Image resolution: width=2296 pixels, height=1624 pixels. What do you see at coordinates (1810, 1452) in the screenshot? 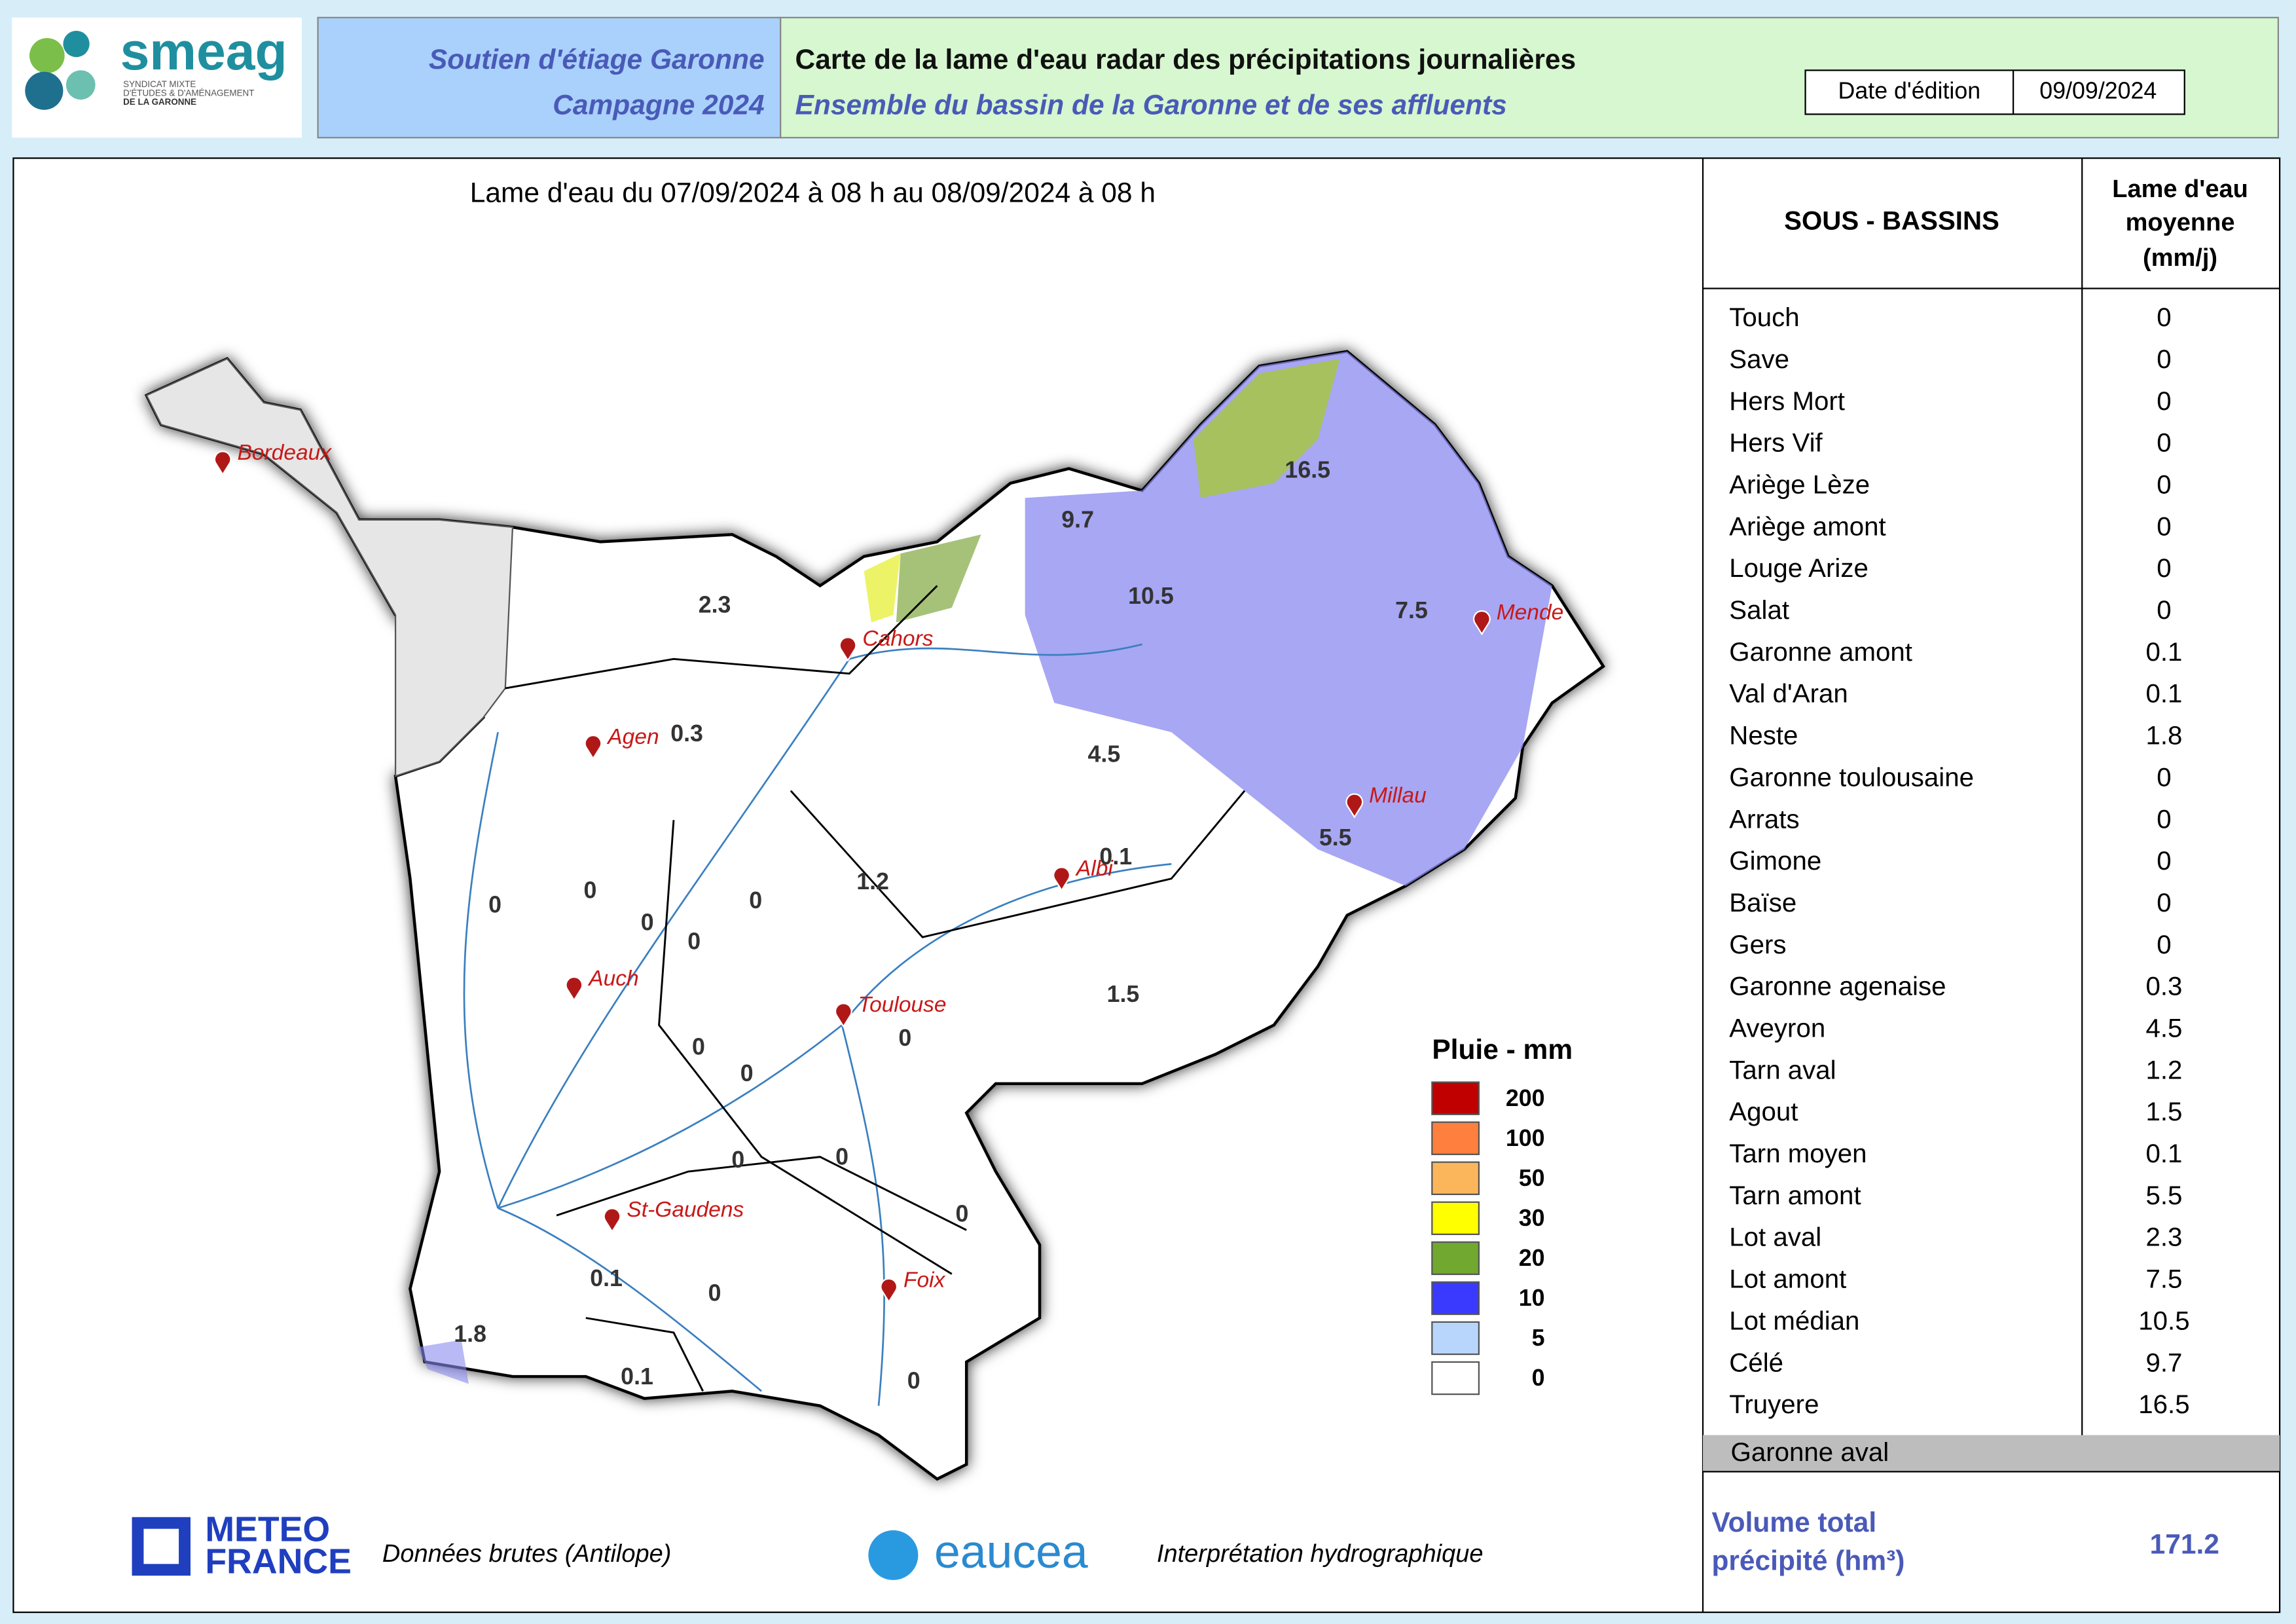
I see `last-row: Garonne aval` at bounding box center [1810, 1452].